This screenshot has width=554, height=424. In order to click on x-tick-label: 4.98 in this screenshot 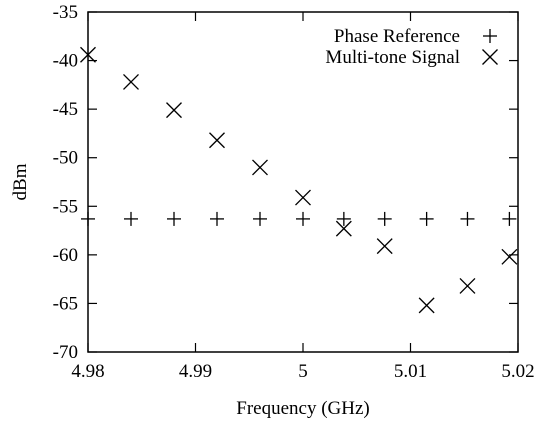, I will do `click(87, 371)`.